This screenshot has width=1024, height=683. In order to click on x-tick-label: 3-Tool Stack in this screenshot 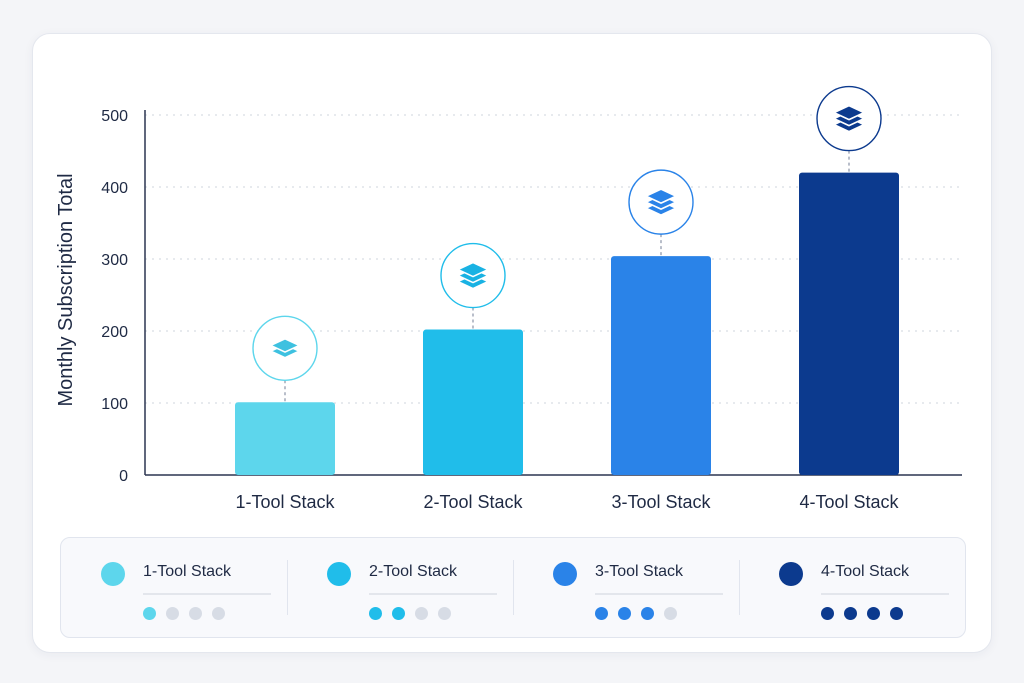, I will do `click(661, 502)`.